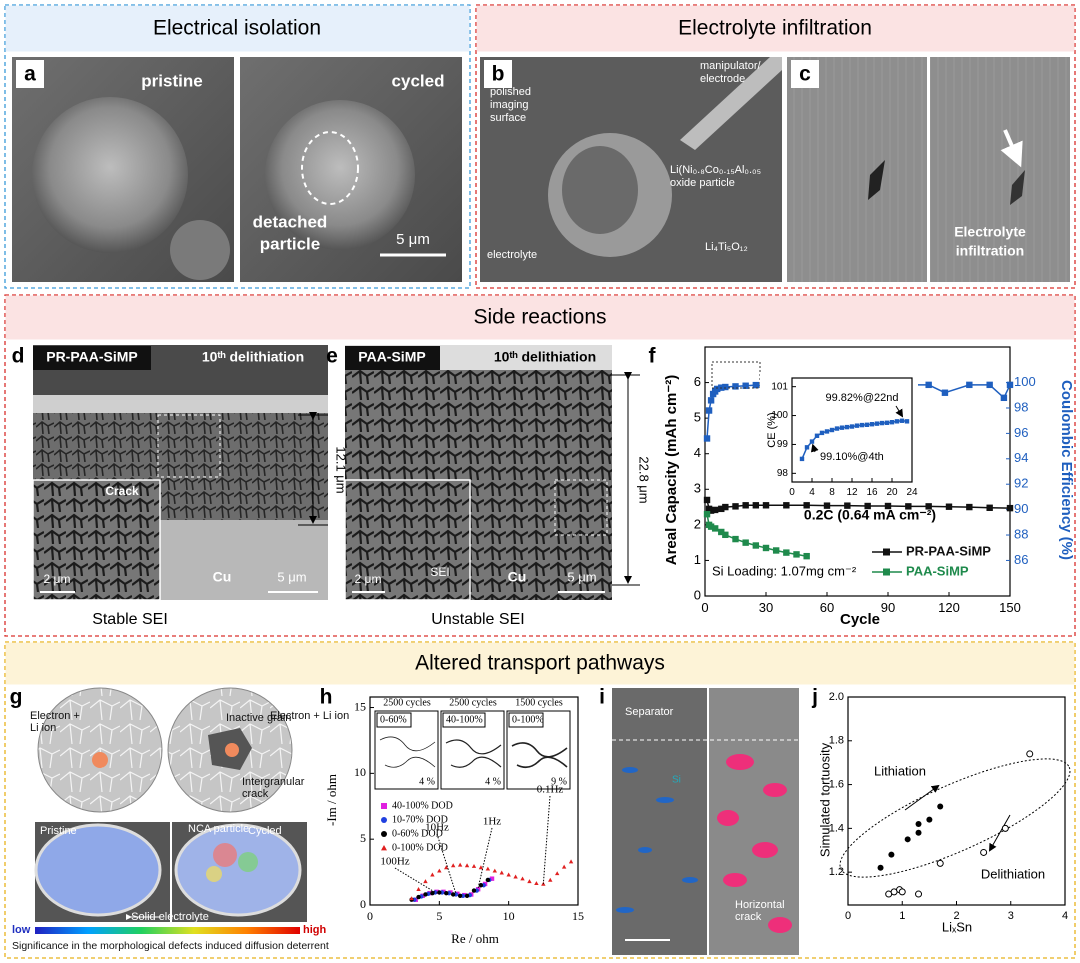  What do you see at coordinates (870, 515) in the screenshot?
I see `annotation: 0.2C (0.64 mA cm⁻²)` at bounding box center [870, 515].